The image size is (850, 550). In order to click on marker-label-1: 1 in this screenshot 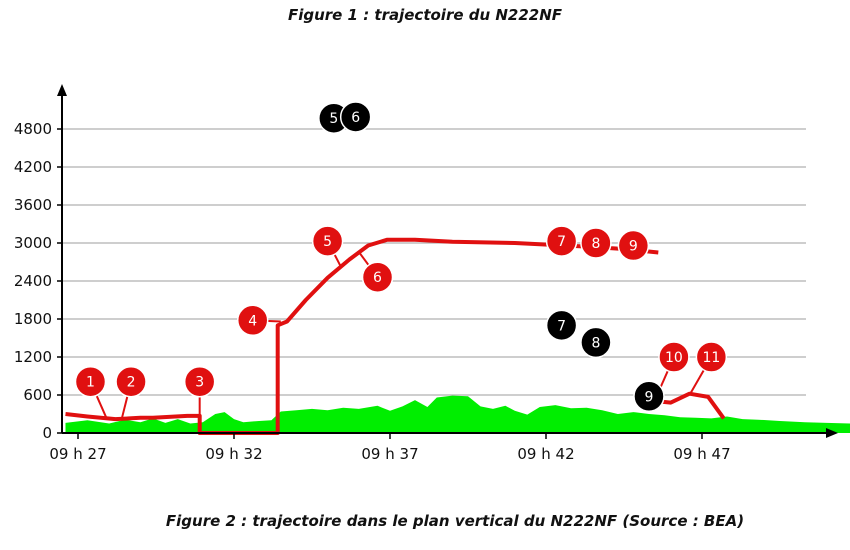, I will do `click(90, 383)`.